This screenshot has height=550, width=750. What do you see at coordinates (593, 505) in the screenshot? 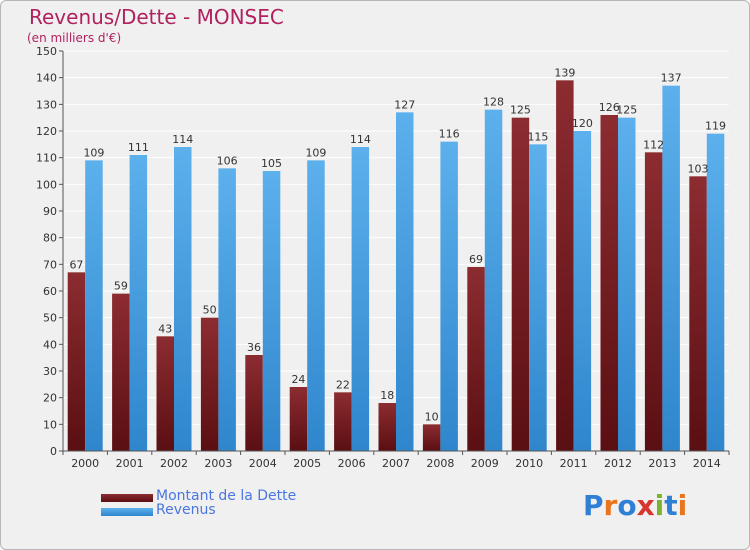
I see `logo-letter: P` at bounding box center [593, 505].